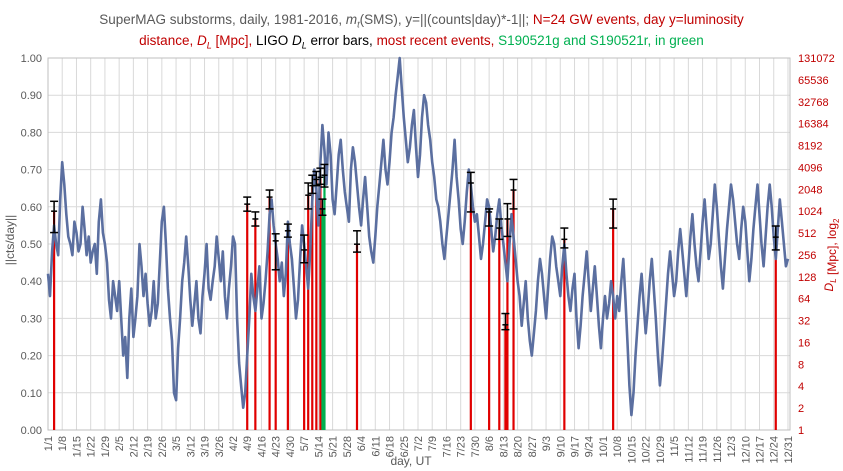  What do you see at coordinates (31, 357) in the screenshot?
I see `y-tick-label: 0.20` at bounding box center [31, 357].